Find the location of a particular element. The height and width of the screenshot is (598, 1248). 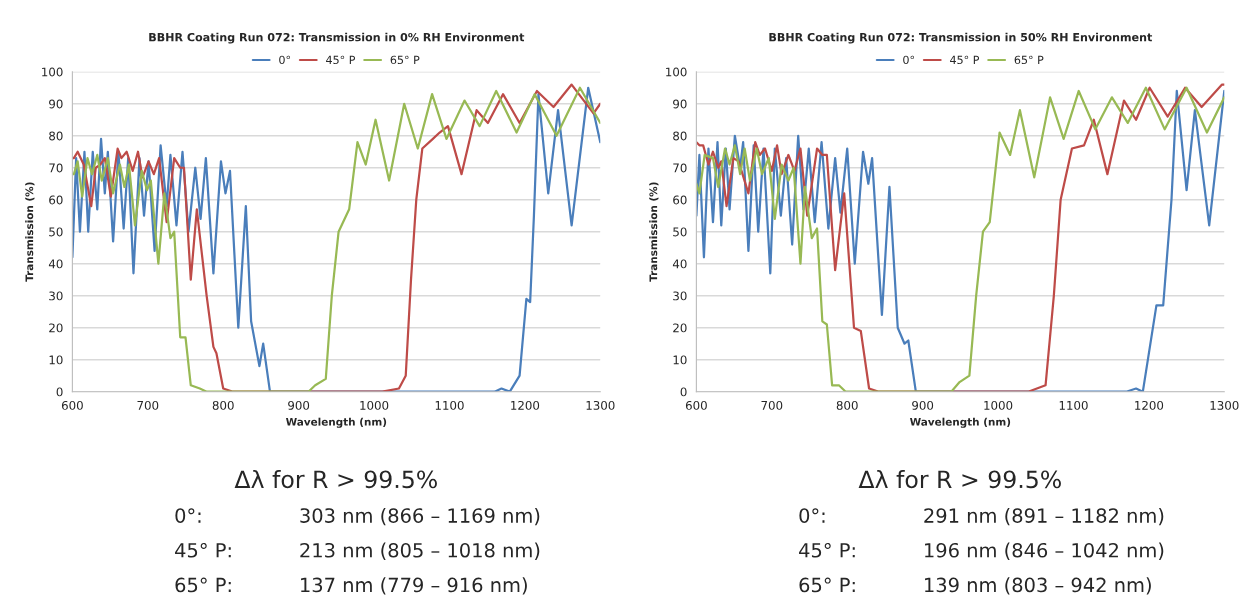

text: 303 nm (866 – 1169 nm) is located at coordinates (420, 516).